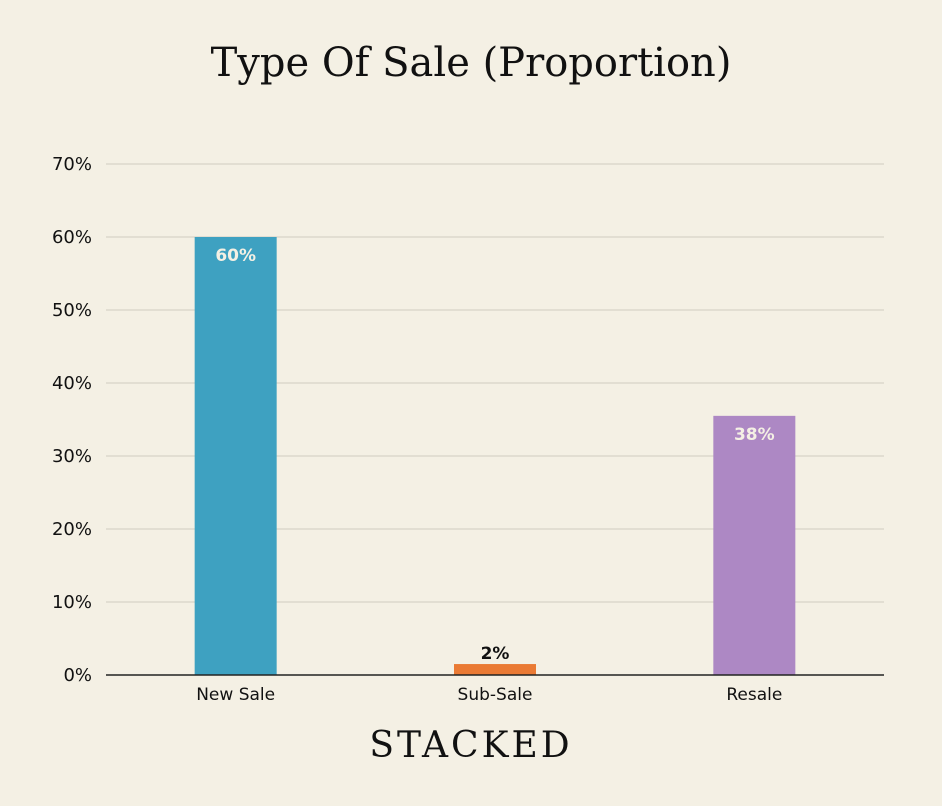 This screenshot has width=942, height=806. I want to click on x-tick-label: New Sale, so click(235, 695).